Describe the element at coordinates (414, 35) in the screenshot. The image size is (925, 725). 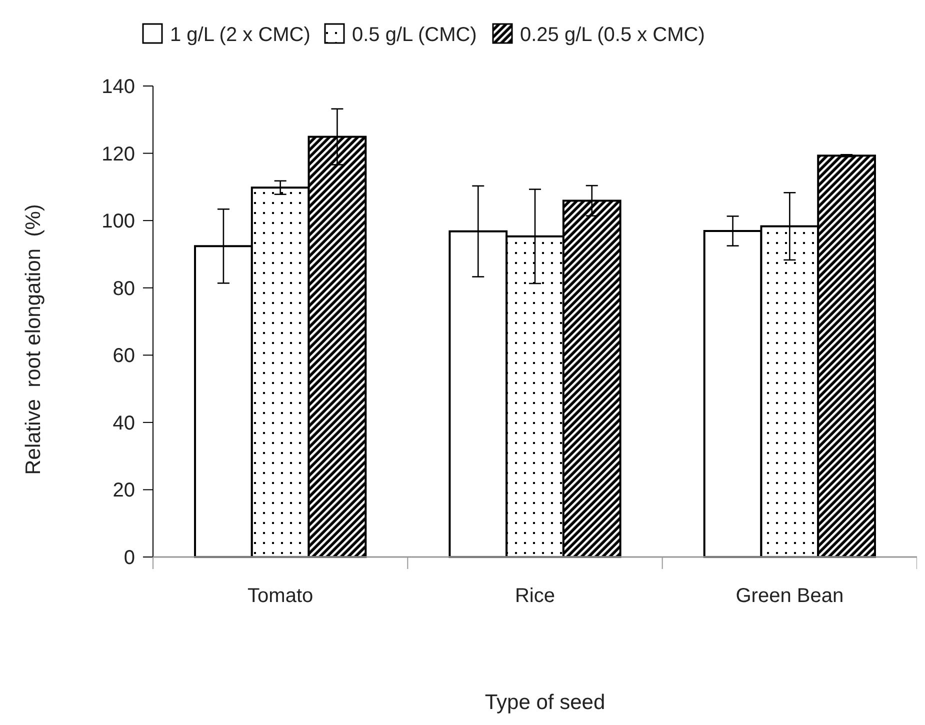
I see `legend-label: 0.5 g/L (CMC)` at that location.